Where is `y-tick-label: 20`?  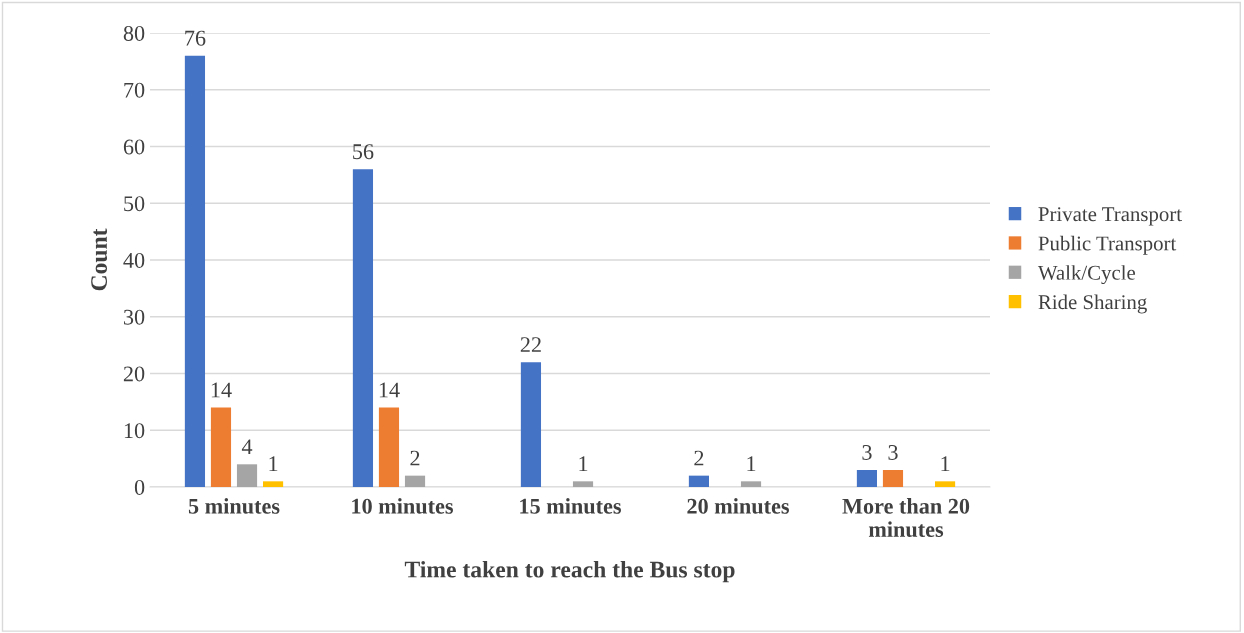 y-tick-label: 20 is located at coordinates (134, 374).